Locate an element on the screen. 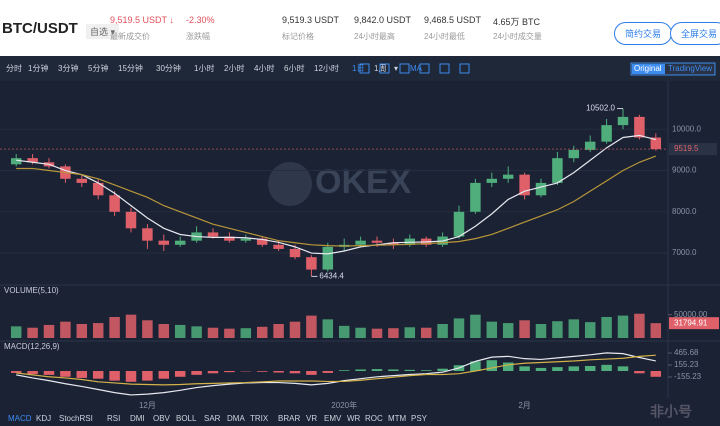 This screenshot has height=426, width=720. indicator-tab: MTM is located at coordinates (397, 418).